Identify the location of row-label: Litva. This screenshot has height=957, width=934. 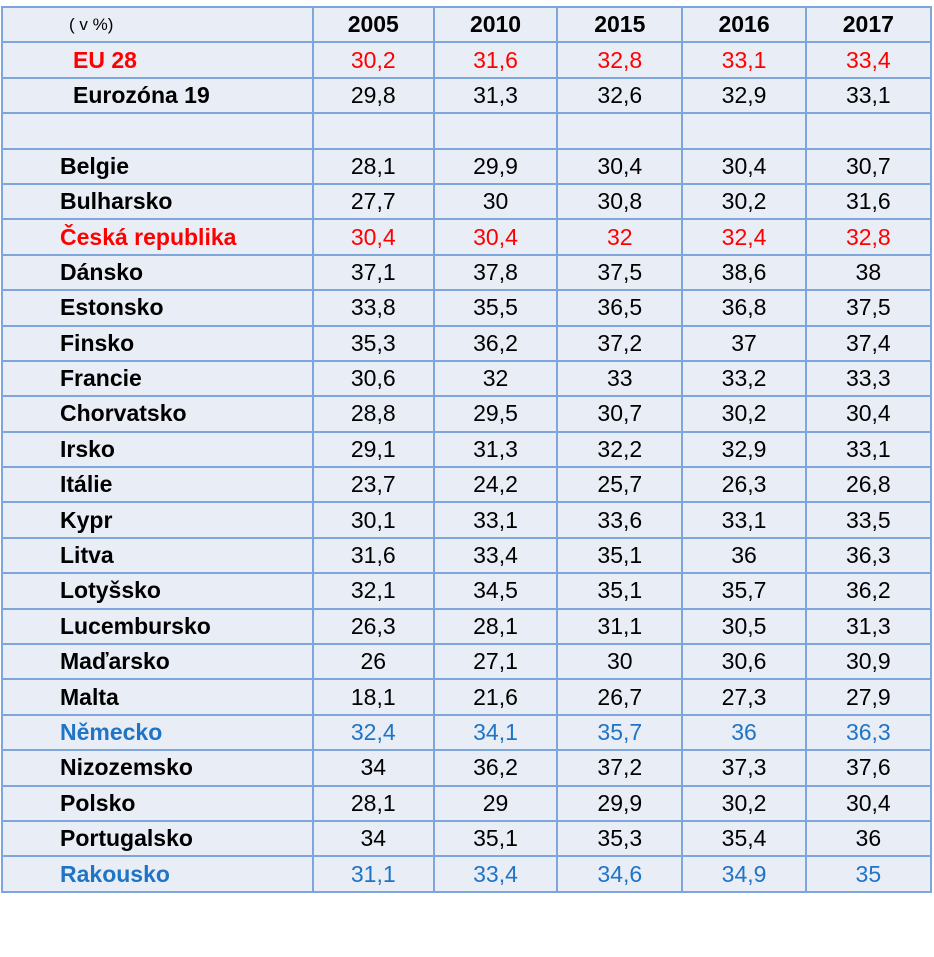
(157, 555).